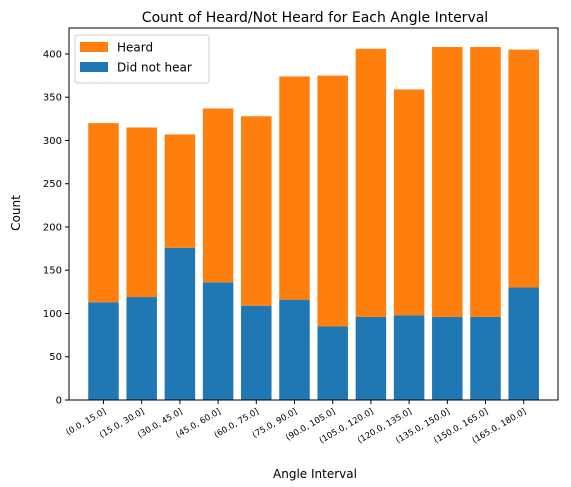 The image size is (571, 487). Describe the element at coordinates (59, 401) in the screenshot. I see `y-tick-label: 0` at that location.